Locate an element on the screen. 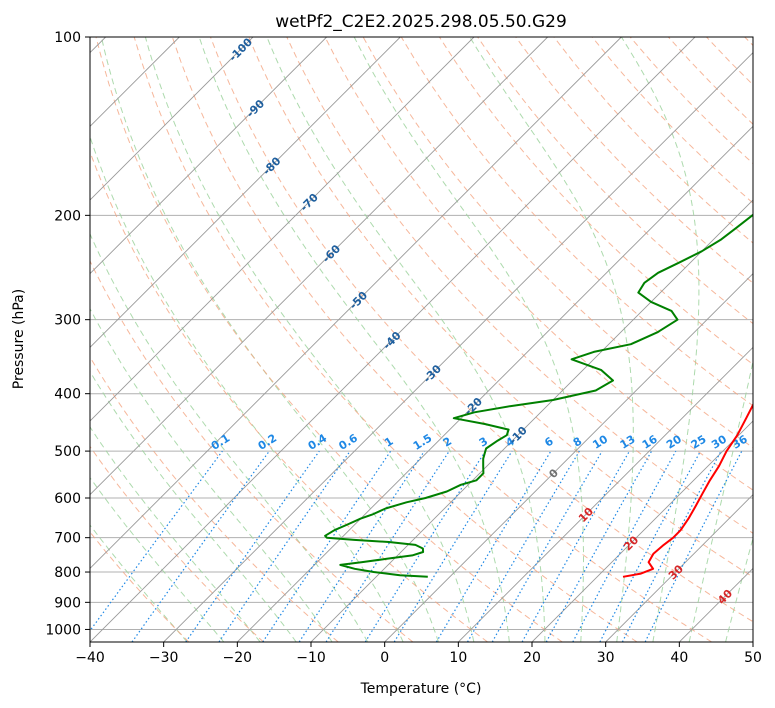 This screenshot has height=708, width=775. y-tick-label: 700 is located at coordinates (67, 539).